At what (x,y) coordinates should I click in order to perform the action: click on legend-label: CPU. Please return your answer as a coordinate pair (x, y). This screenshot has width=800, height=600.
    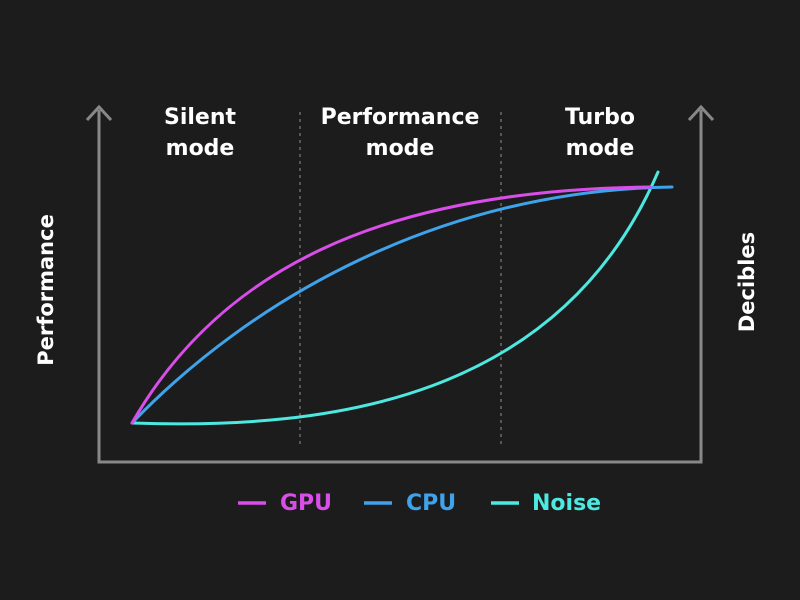
    Looking at the image, I should click on (431, 503).